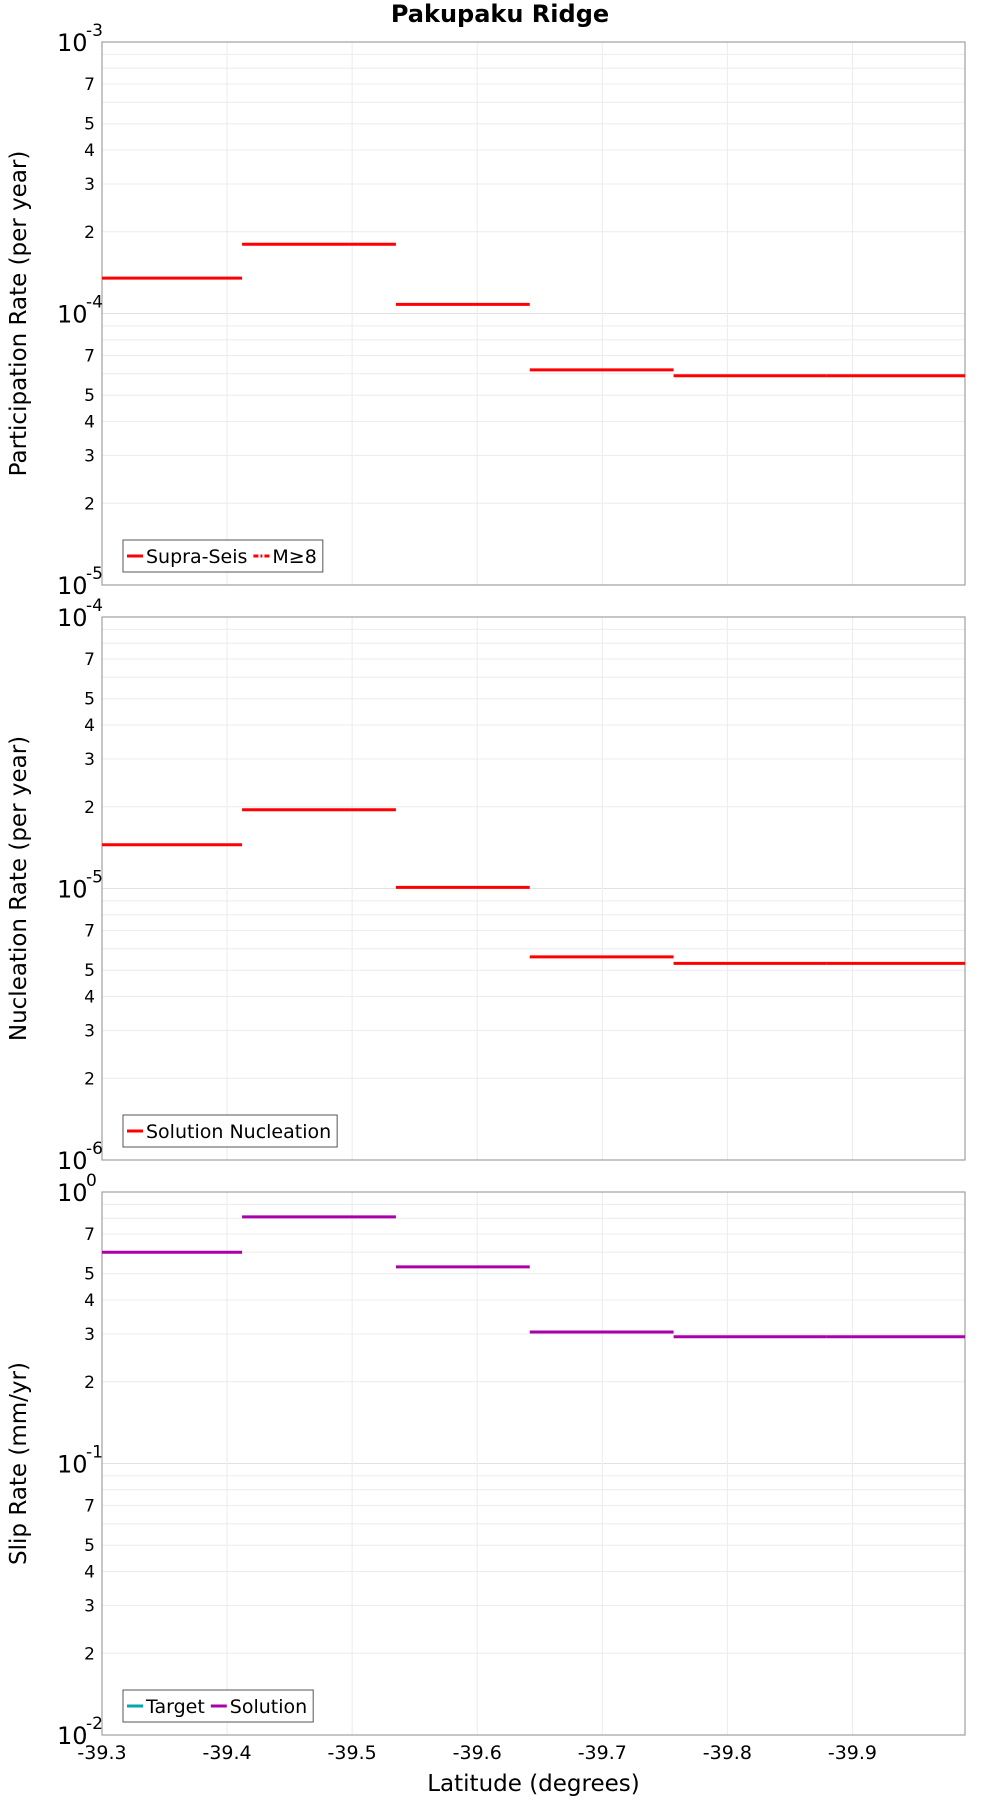 This screenshot has height=1800, width=1000. What do you see at coordinates (94, 1453) in the screenshot?
I see `tick-exponent: -1` at bounding box center [94, 1453].